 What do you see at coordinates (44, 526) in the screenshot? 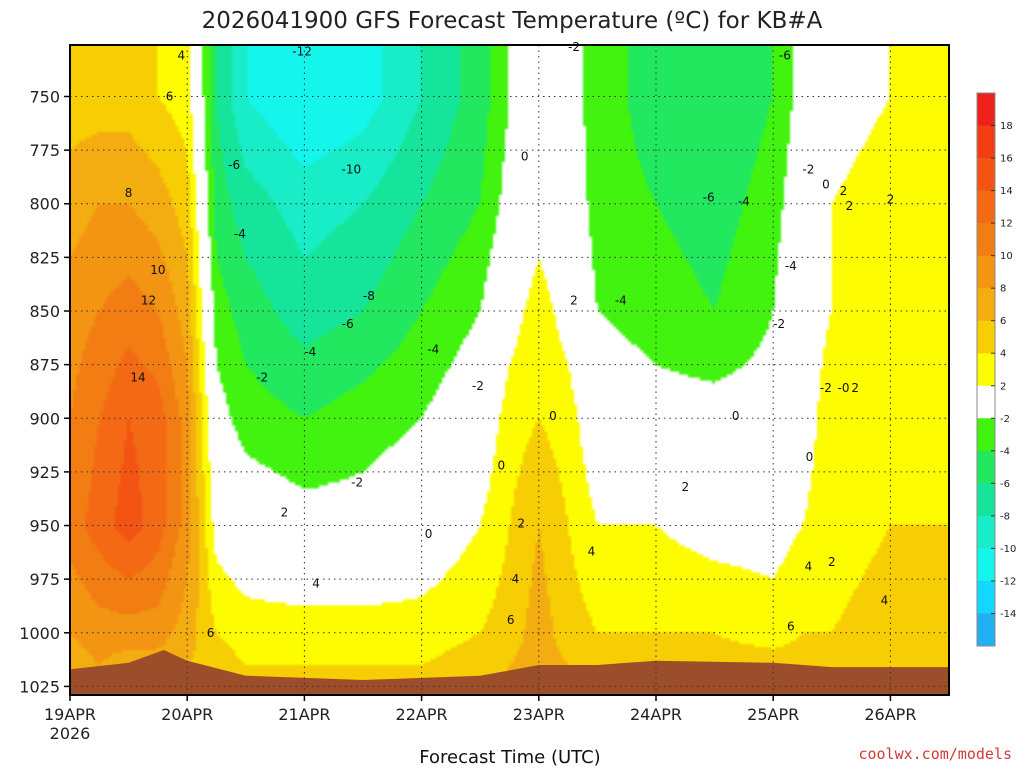
I see `y-tick-label: 950` at bounding box center [44, 526].